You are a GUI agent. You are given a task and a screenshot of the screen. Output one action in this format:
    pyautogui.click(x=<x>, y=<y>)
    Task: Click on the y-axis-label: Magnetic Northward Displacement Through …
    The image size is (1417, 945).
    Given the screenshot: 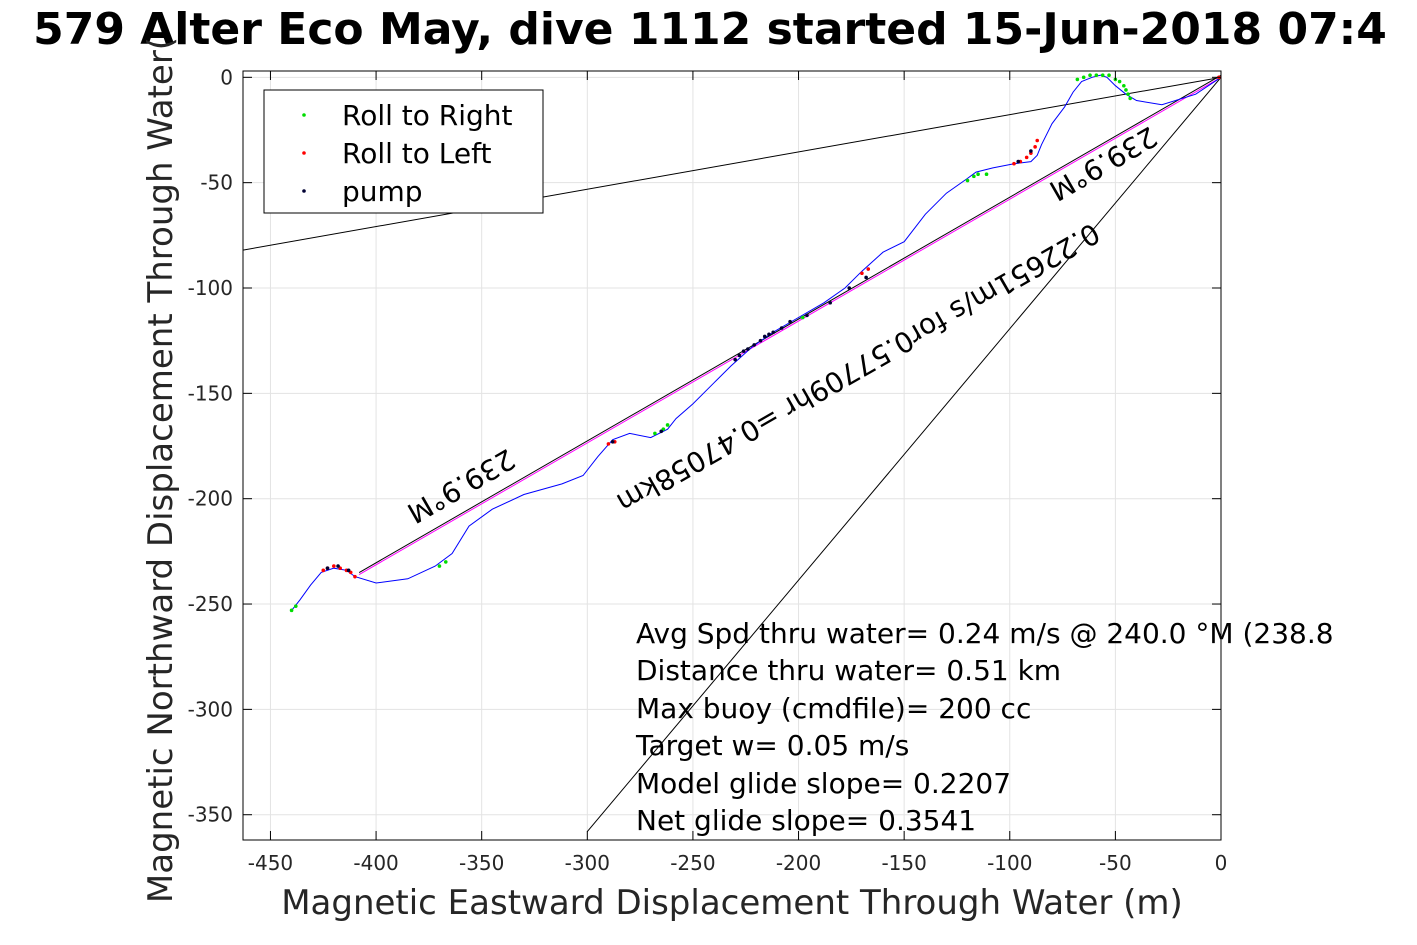 What is the action you would take?
    pyautogui.click(x=161, y=470)
    